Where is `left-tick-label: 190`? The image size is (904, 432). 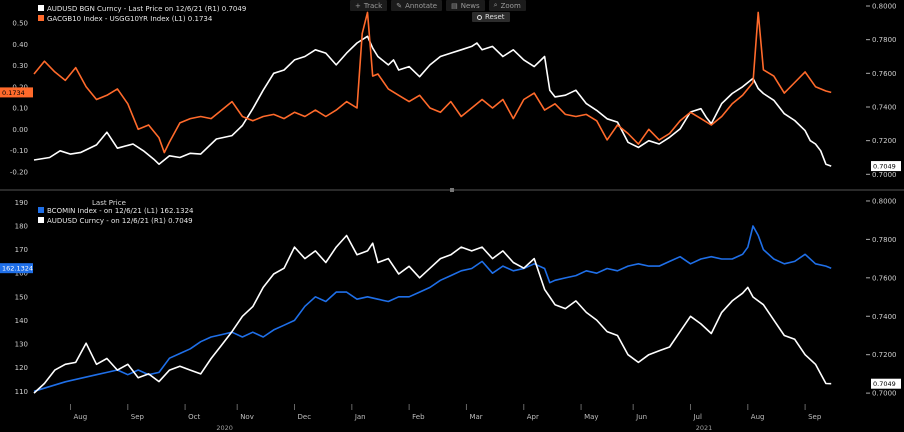
left-tick-label: 190 is located at coordinates (21, 203).